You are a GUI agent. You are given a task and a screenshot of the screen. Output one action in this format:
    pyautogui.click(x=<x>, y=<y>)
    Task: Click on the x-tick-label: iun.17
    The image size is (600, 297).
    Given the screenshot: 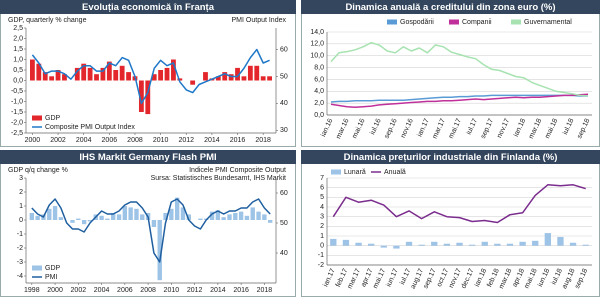 What is the action you would take?
    pyautogui.click(x=392, y=278)
    